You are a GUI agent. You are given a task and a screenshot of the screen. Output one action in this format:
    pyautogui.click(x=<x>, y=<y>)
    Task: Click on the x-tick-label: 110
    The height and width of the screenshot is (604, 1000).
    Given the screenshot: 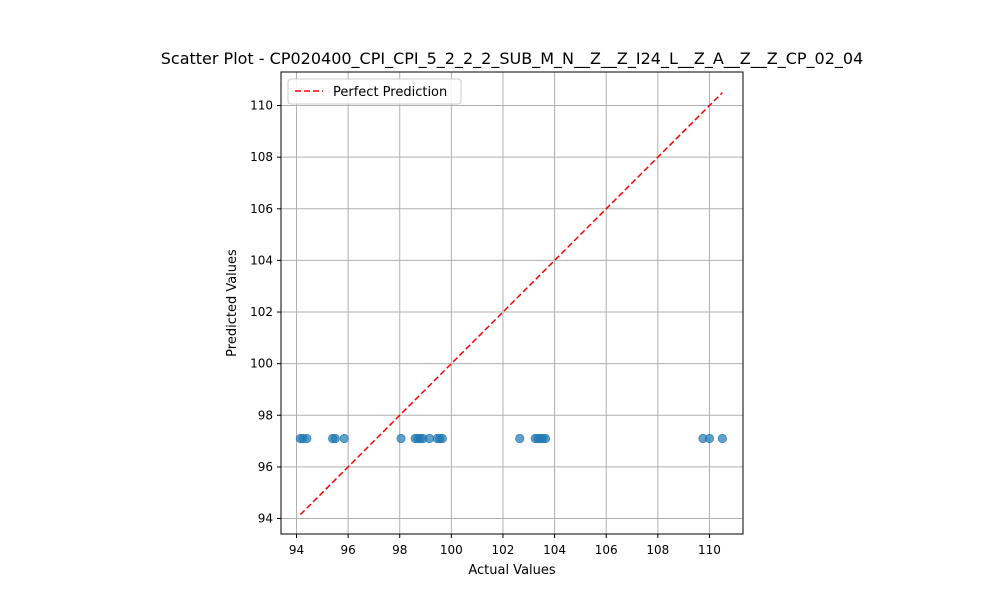 What is the action you would take?
    pyautogui.click(x=709, y=550)
    